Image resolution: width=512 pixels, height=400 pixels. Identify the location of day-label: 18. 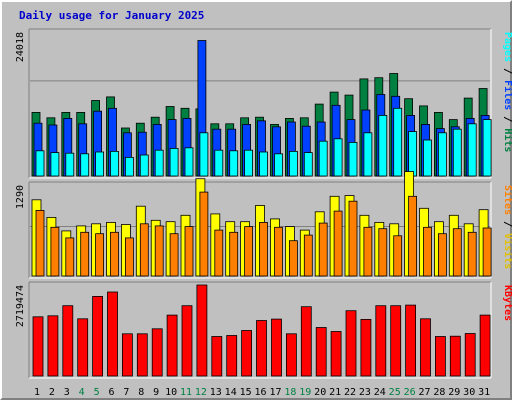
(290, 392).